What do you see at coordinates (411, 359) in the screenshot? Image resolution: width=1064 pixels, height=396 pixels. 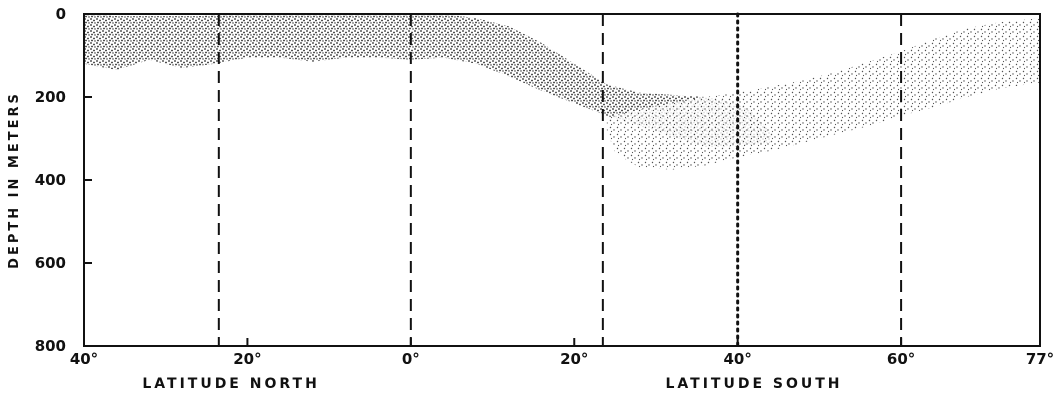 I see `x-tick-label-3: 0°` at bounding box center [411, 359].